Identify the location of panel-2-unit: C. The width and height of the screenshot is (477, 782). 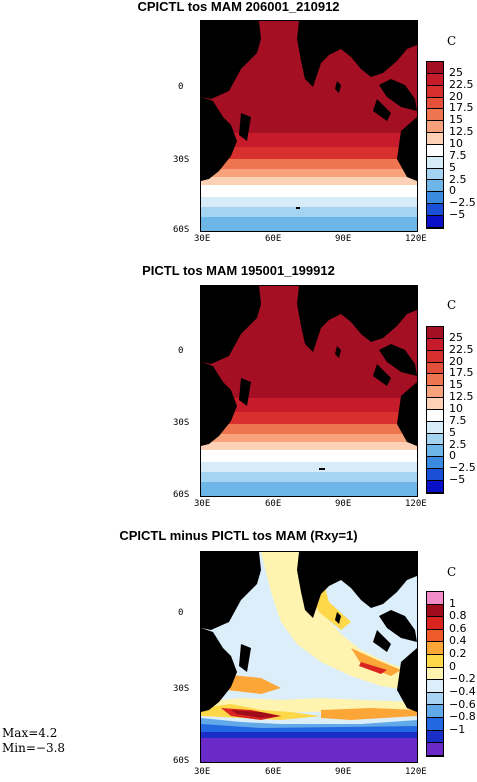
(452, 305).